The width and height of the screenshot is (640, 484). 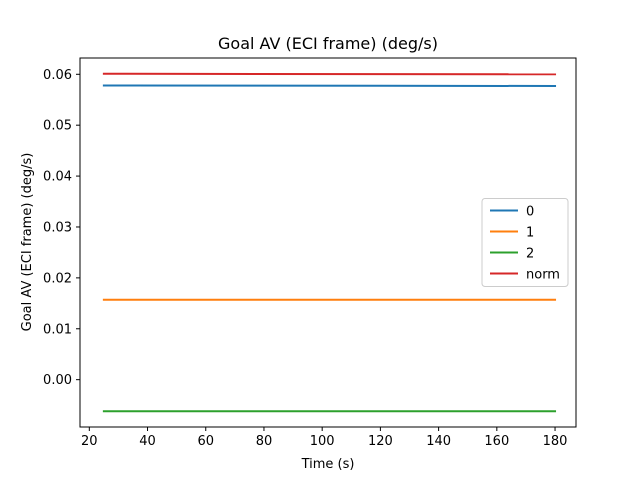 I want to click on y-tick-label: 0.00, so click(x=57, y=380).